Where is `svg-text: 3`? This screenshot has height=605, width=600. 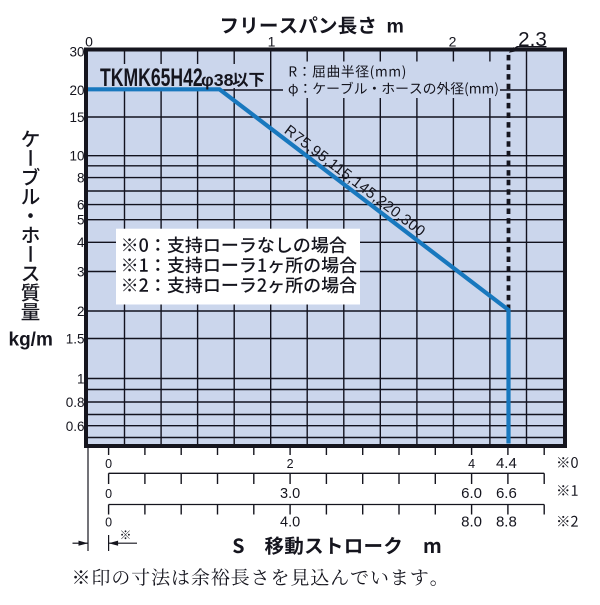 svg-text: 3 is located at coordinates (81, 271).